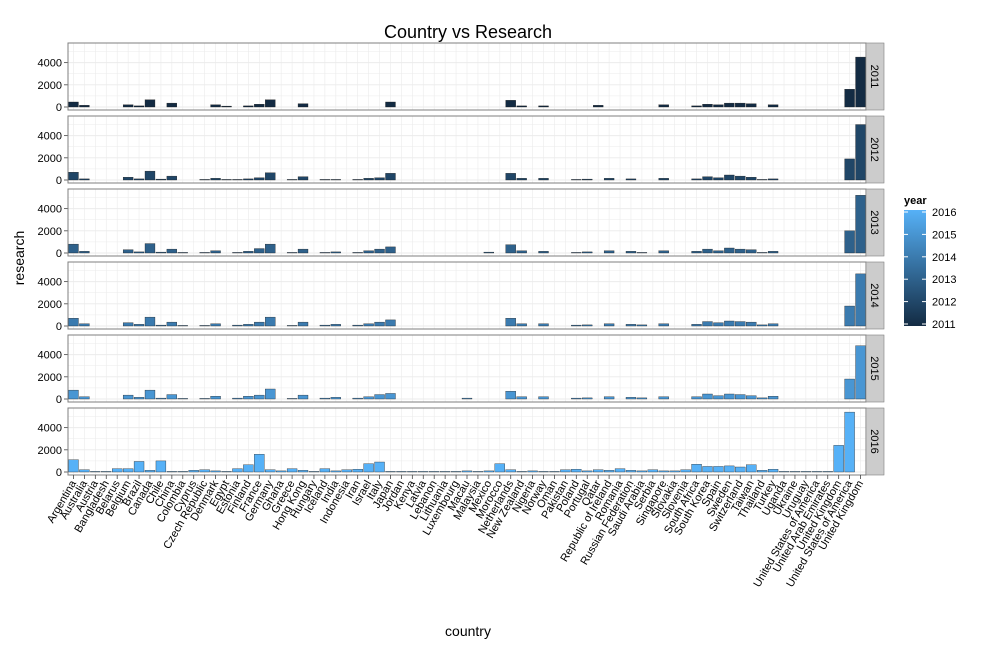  Describe the element at coordinates (944, 325) in the screenshot. I see `legend-label: 2011` at that location.